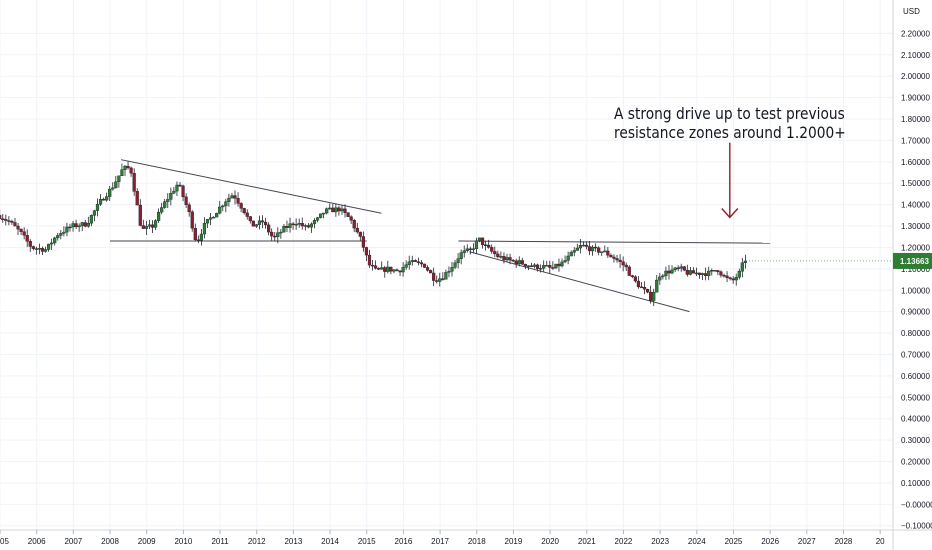 Image resolution: width=932 pixels, height=550 pixels. I want to click on x-tick-label: 2008, so click(110, 541).